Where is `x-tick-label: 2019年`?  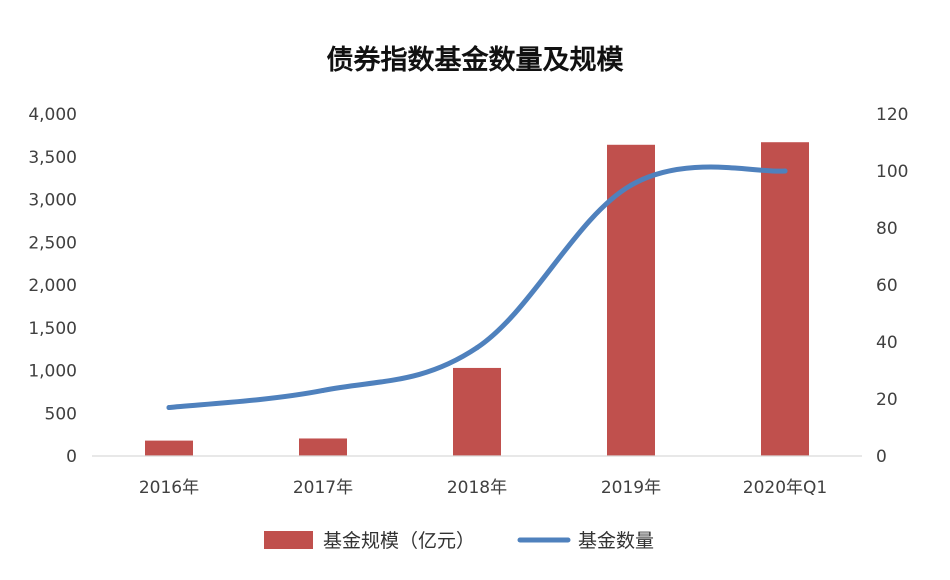
x-tick-label: 2019年 is located at coordinates (631, 488).